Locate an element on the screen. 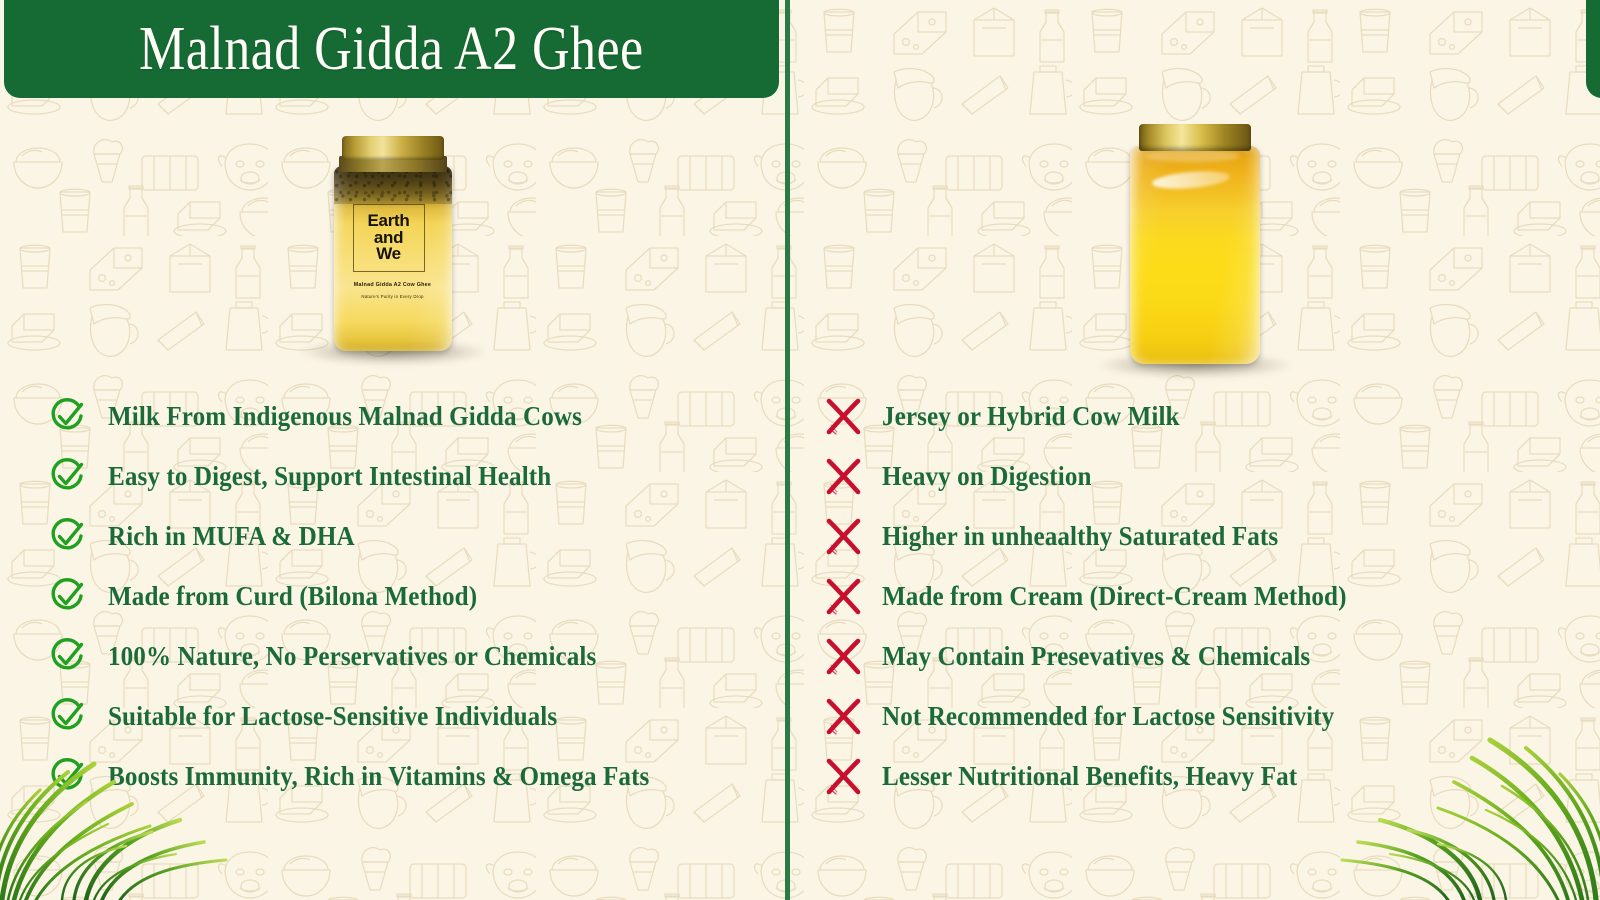 The width and height of the screenshot is (1600, 900). list-item: Made from Cream (Direct-Cream Method) is located at coordinates (1209, 596).